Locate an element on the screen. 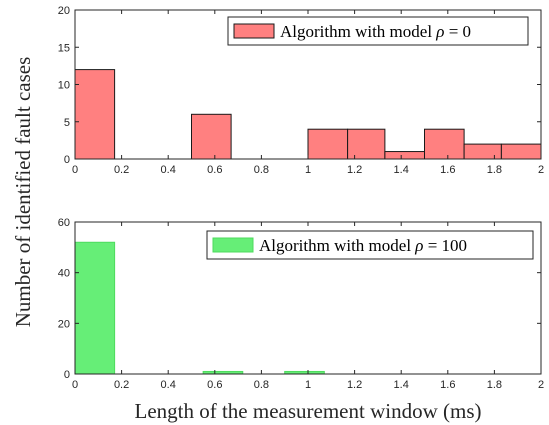  legend-label-suffix: = 100 is located at coordinates (445, 245).